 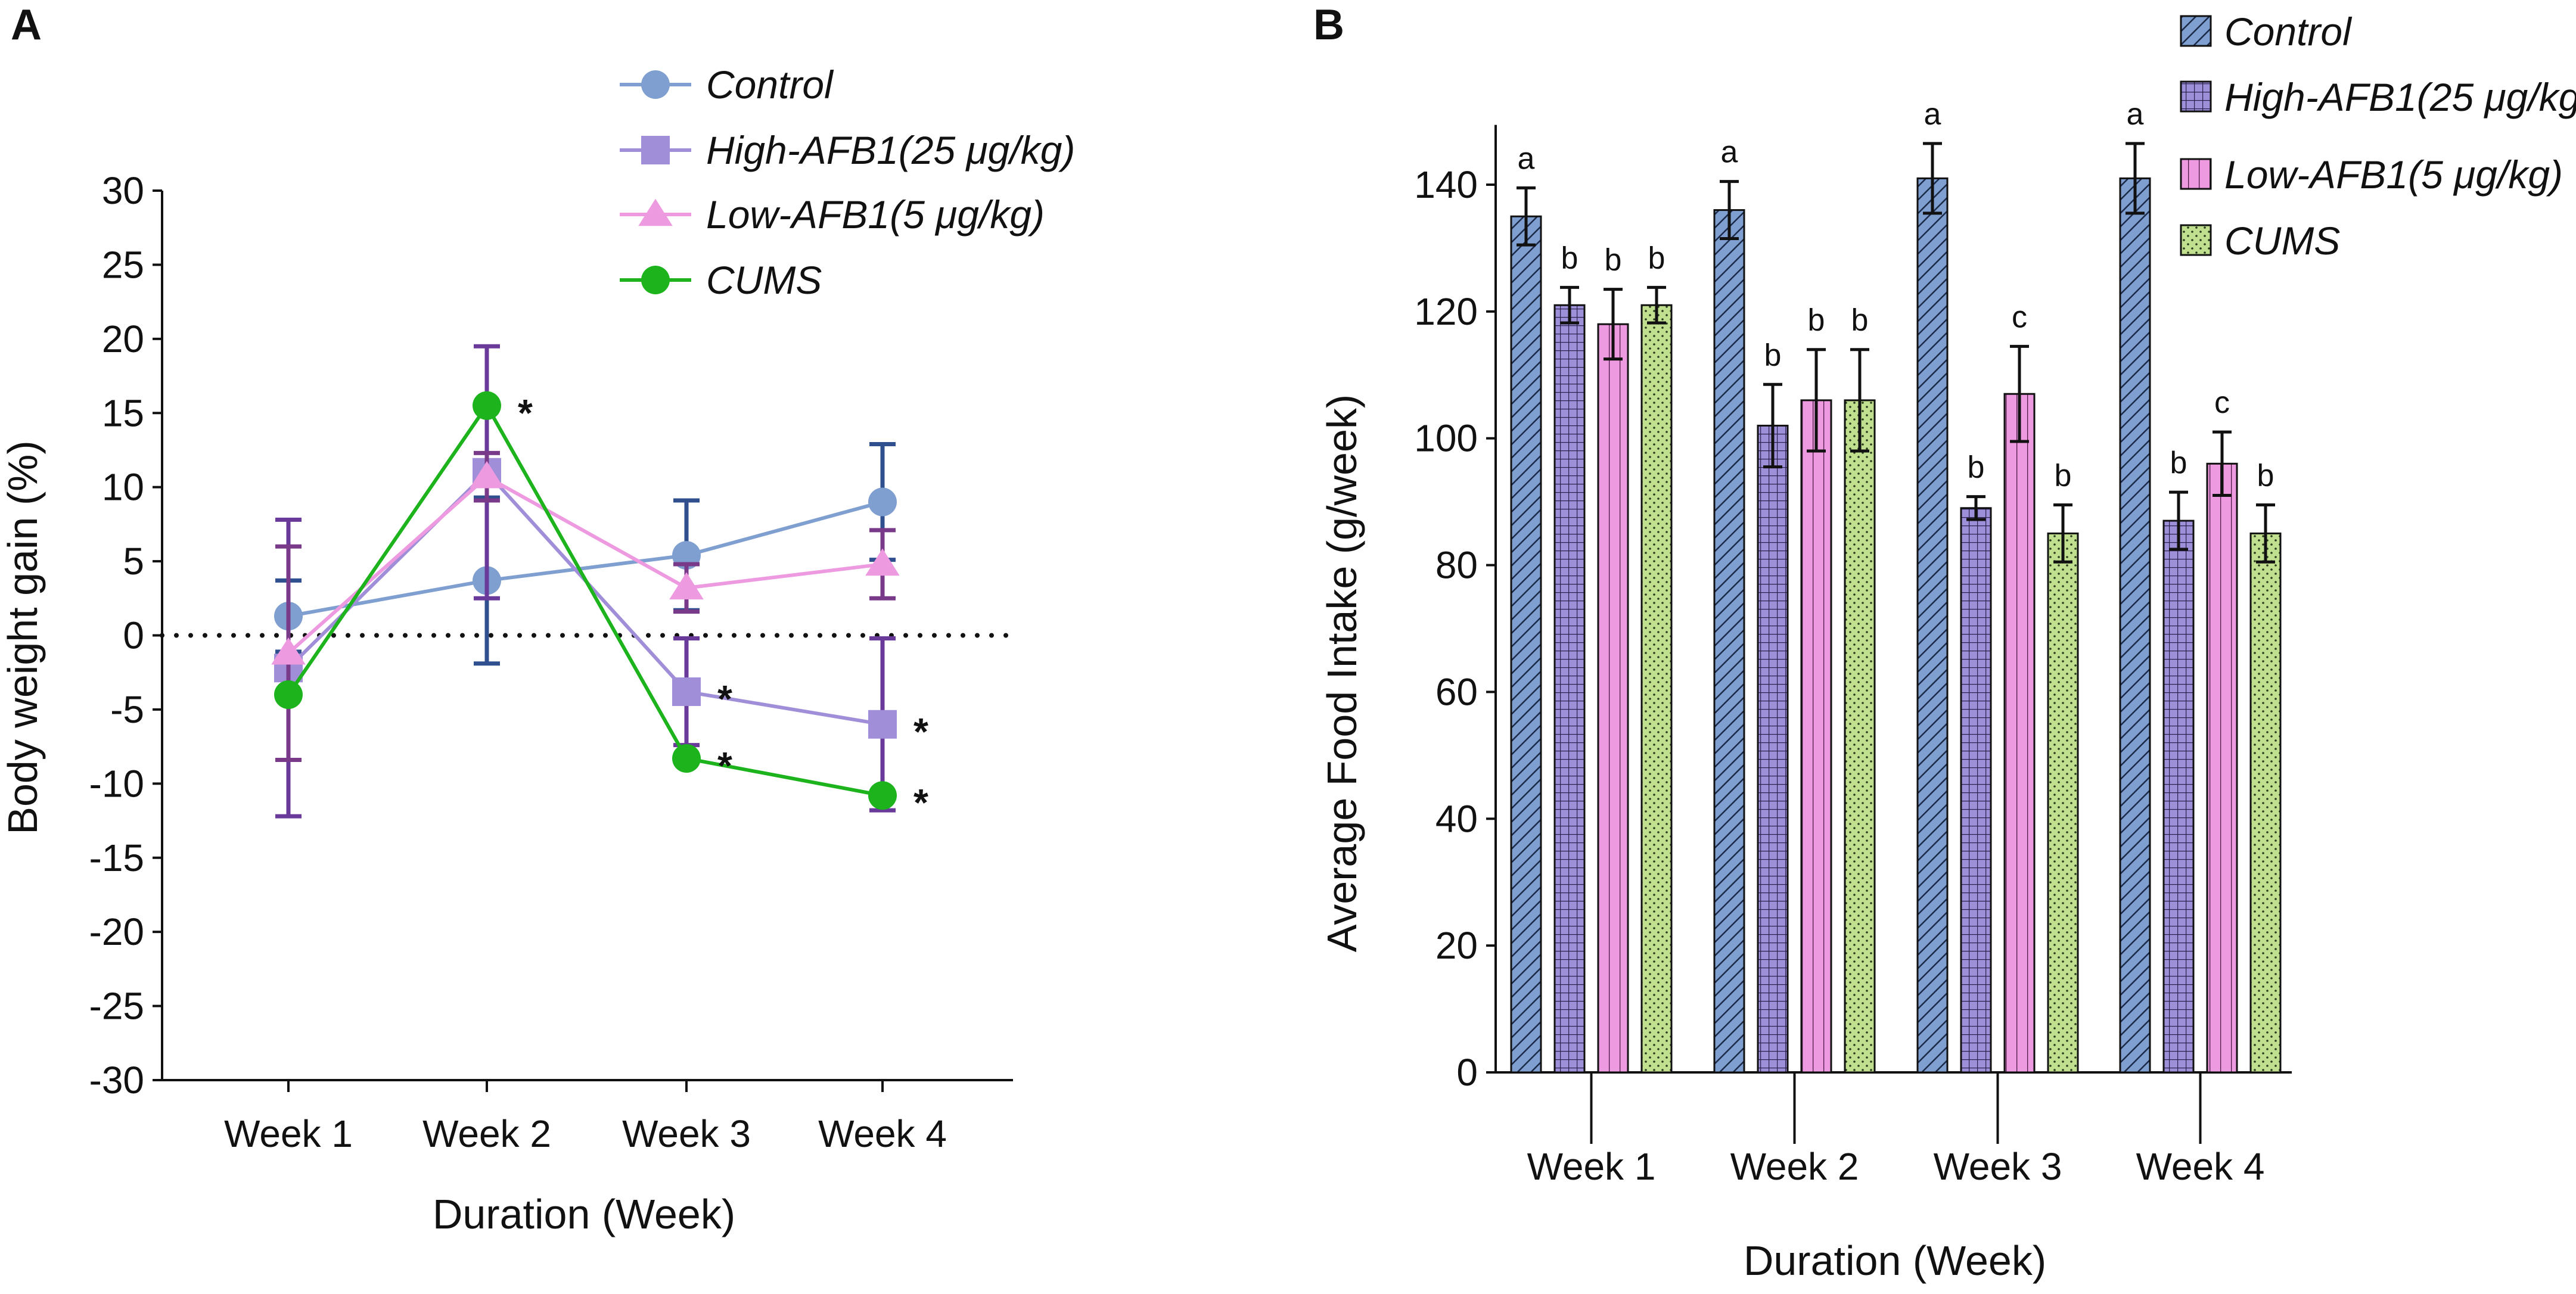 I want to click on panel-a-y-tick-label: -25, so click(x=117, y=1006).